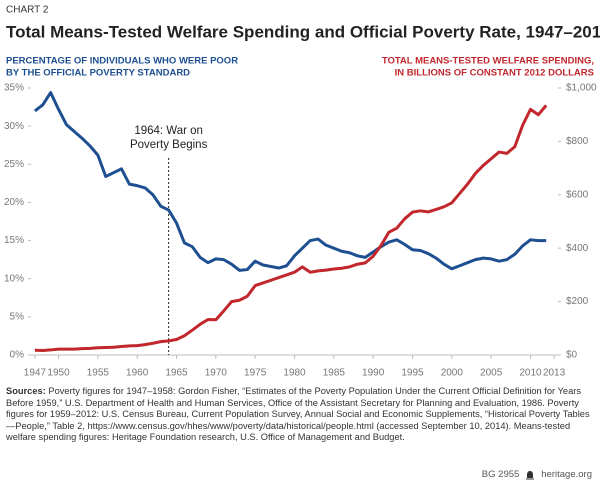 This screenshot has width=600, height=487. What do you see at coordinates (17, 316) in the screenshot?
I see `y-tick-label: 5%` at bounding box center [17, 316].